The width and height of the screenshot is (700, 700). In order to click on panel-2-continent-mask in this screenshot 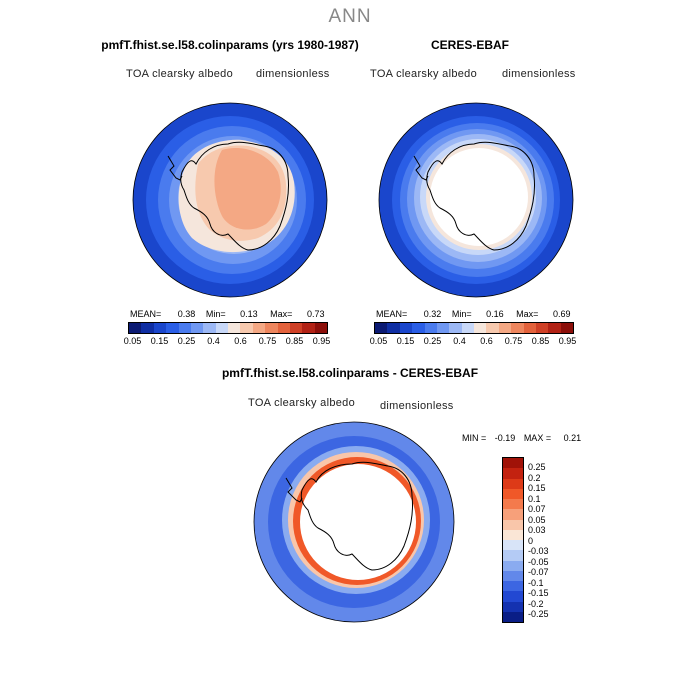, I will do `click(479, 197)`.